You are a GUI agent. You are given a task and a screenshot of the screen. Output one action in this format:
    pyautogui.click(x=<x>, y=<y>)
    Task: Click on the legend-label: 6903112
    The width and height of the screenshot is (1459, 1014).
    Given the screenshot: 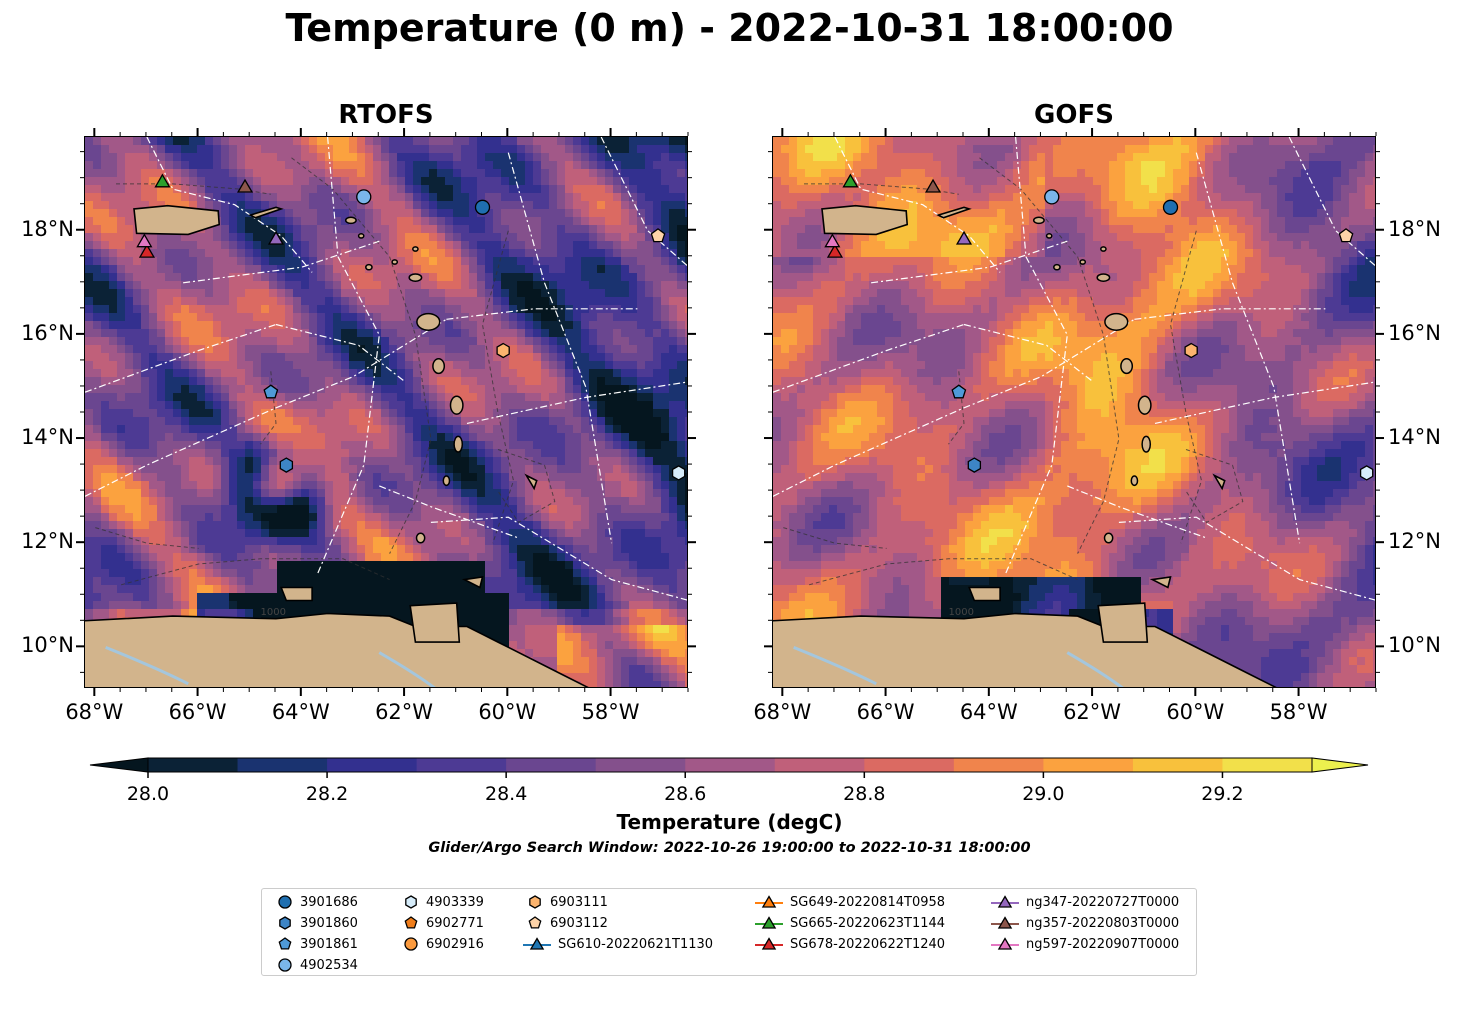 What is the action you would take?
    pyautogui.click(x=579, y=923)
    